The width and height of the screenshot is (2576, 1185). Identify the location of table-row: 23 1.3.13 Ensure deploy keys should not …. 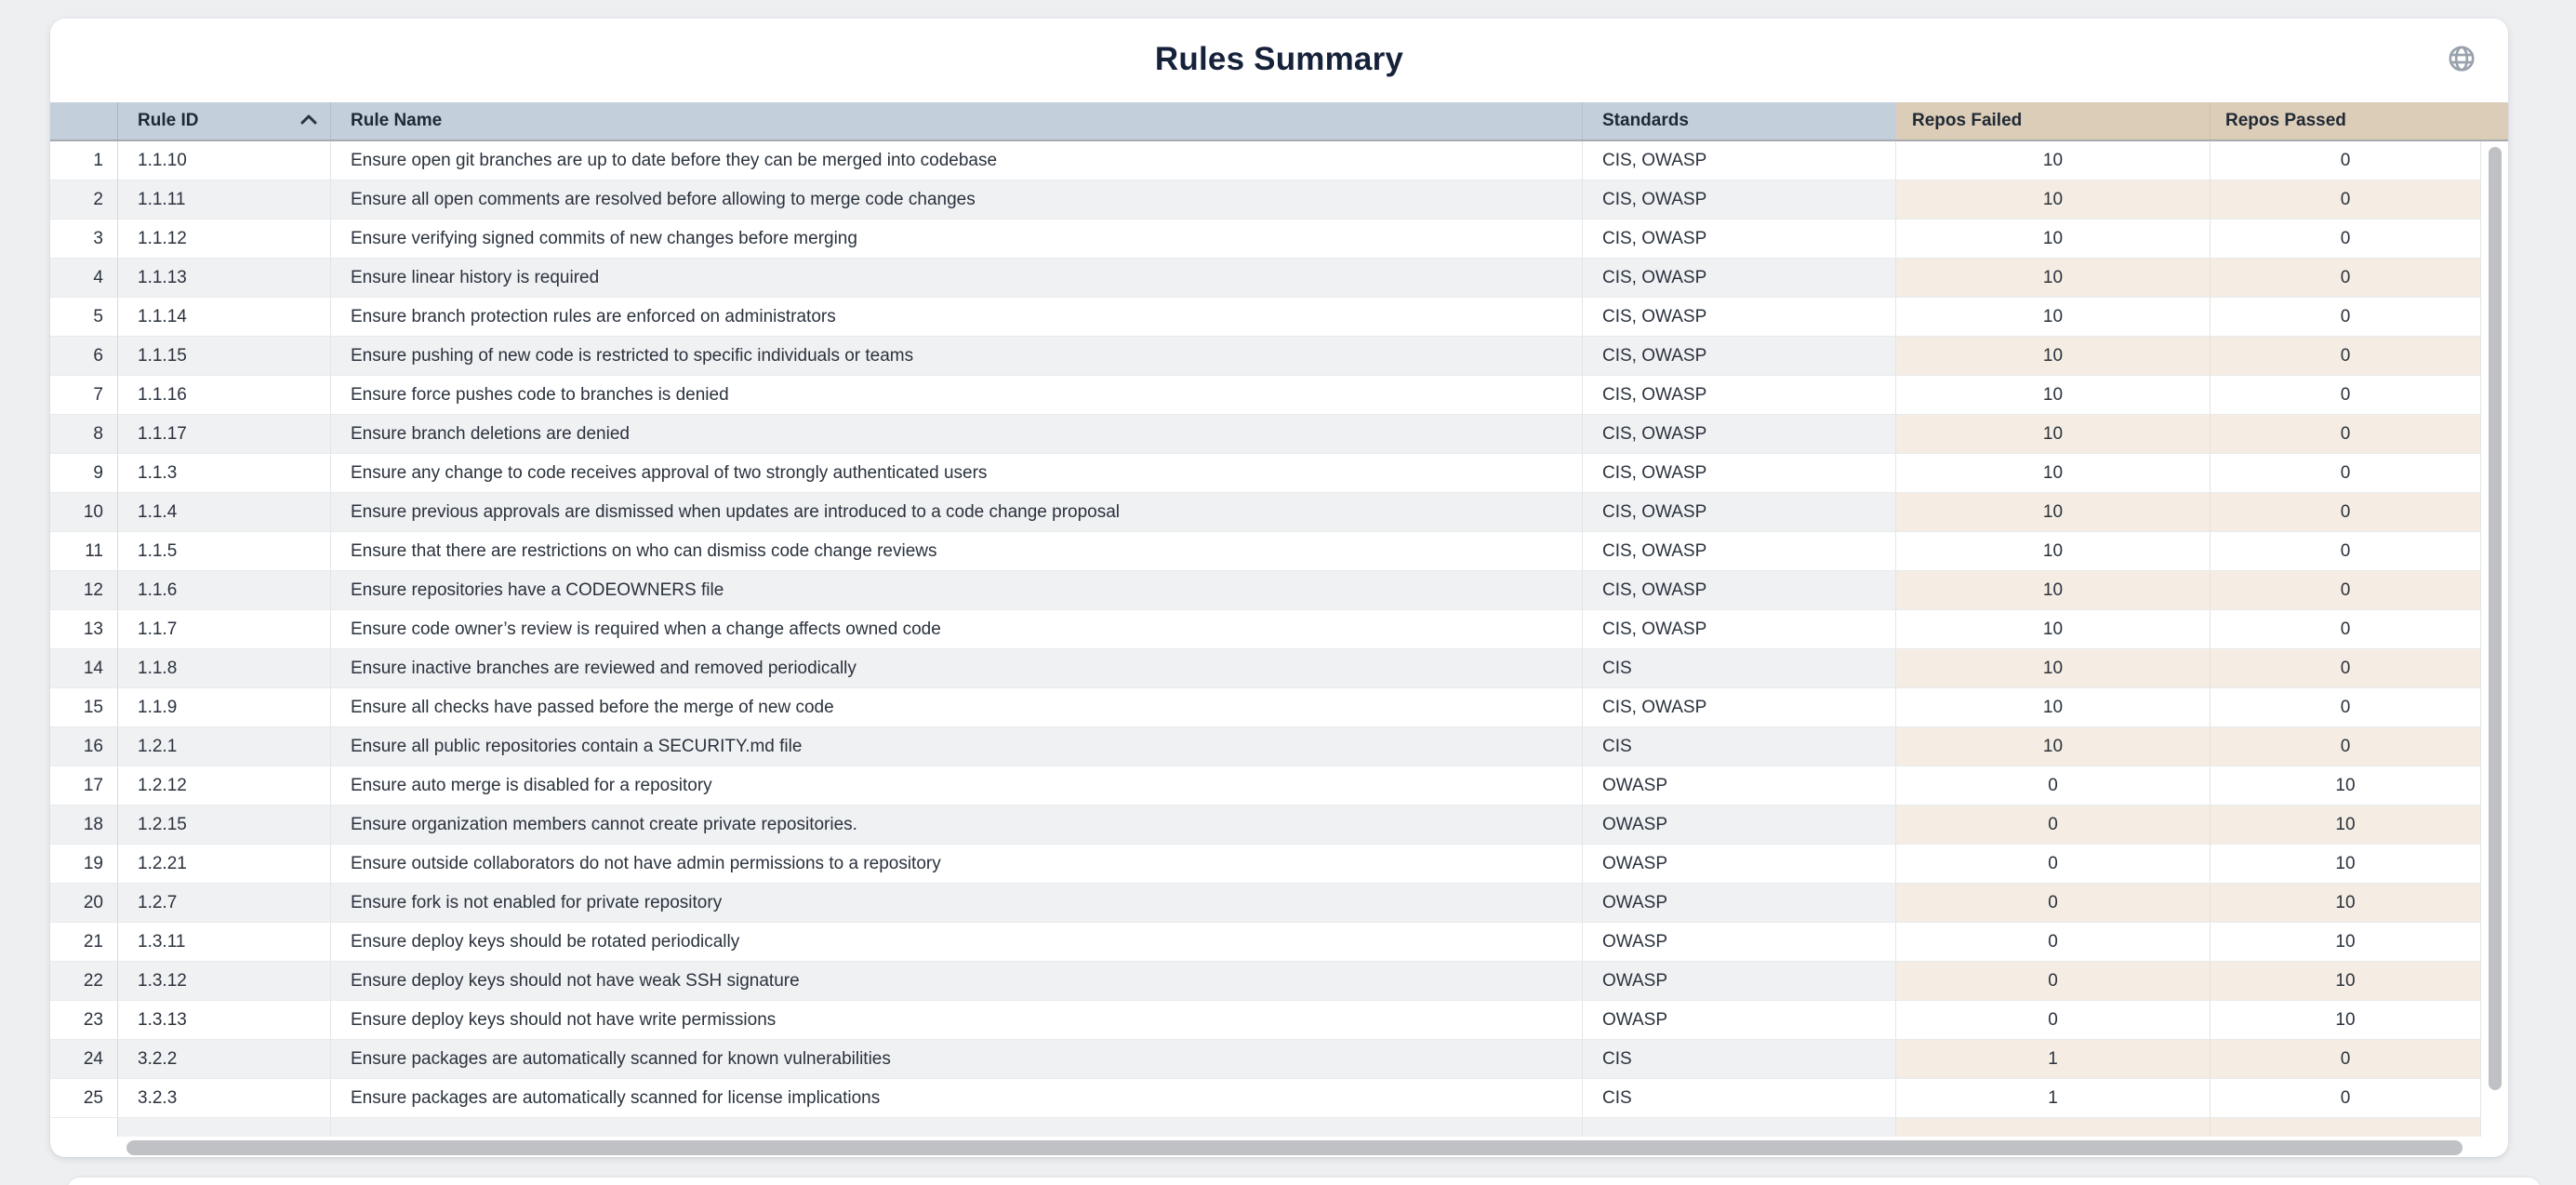
(1279, 1021).